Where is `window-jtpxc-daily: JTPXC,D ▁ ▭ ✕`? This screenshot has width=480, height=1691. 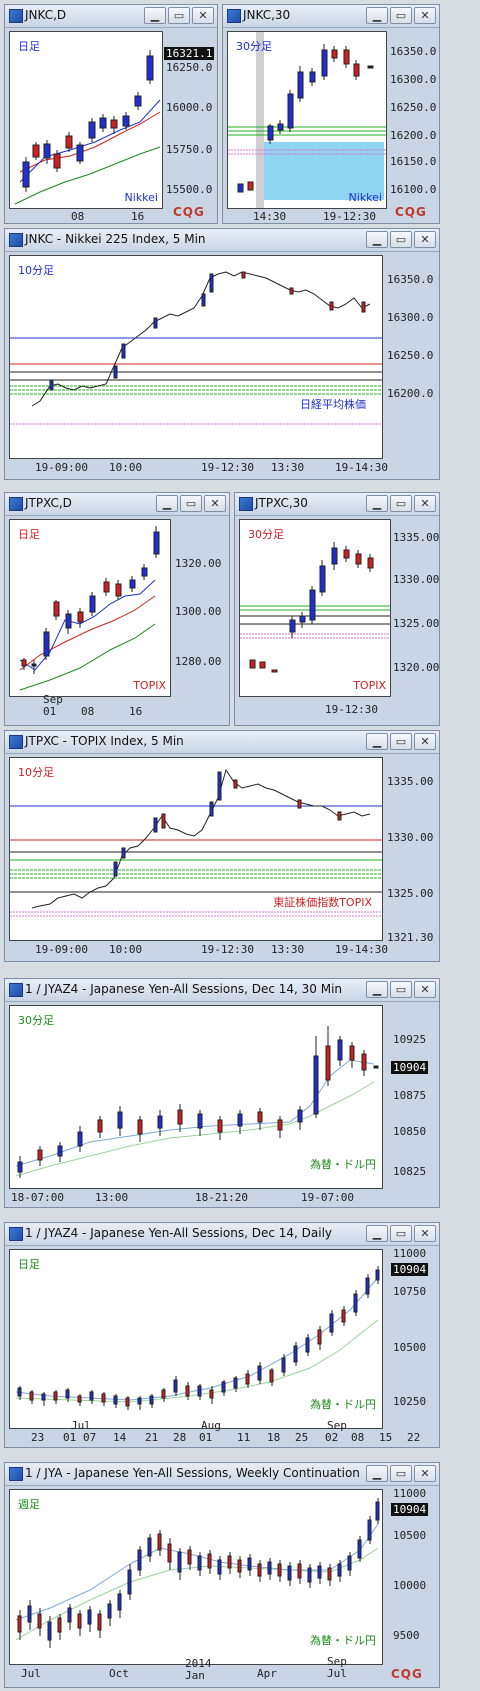 window-jtpxc-daily: JTPXC,D ▁ ▭ ✕ is located at coordinates (117, 609).